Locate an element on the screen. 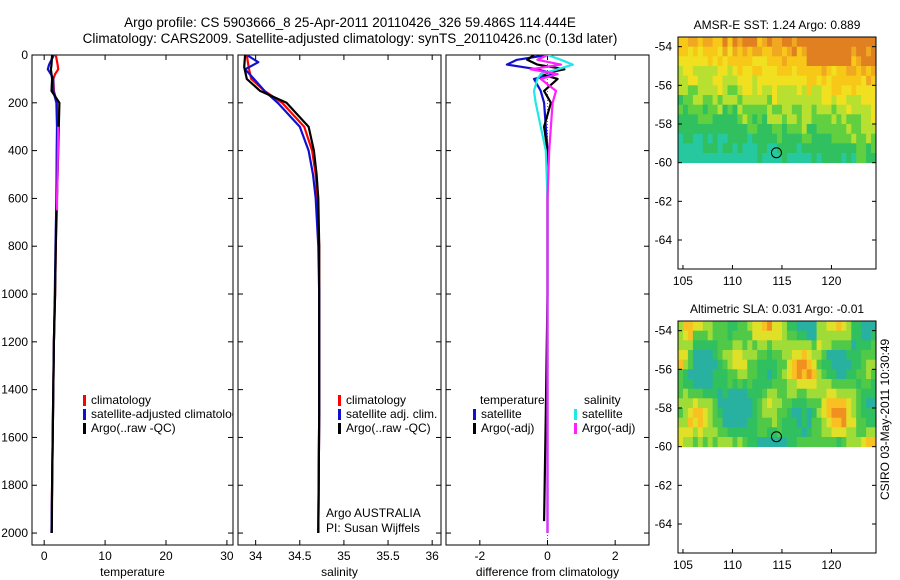  legend-argo-raw-label: Argo(..raw -QC) is located at coordinates (133, 428).